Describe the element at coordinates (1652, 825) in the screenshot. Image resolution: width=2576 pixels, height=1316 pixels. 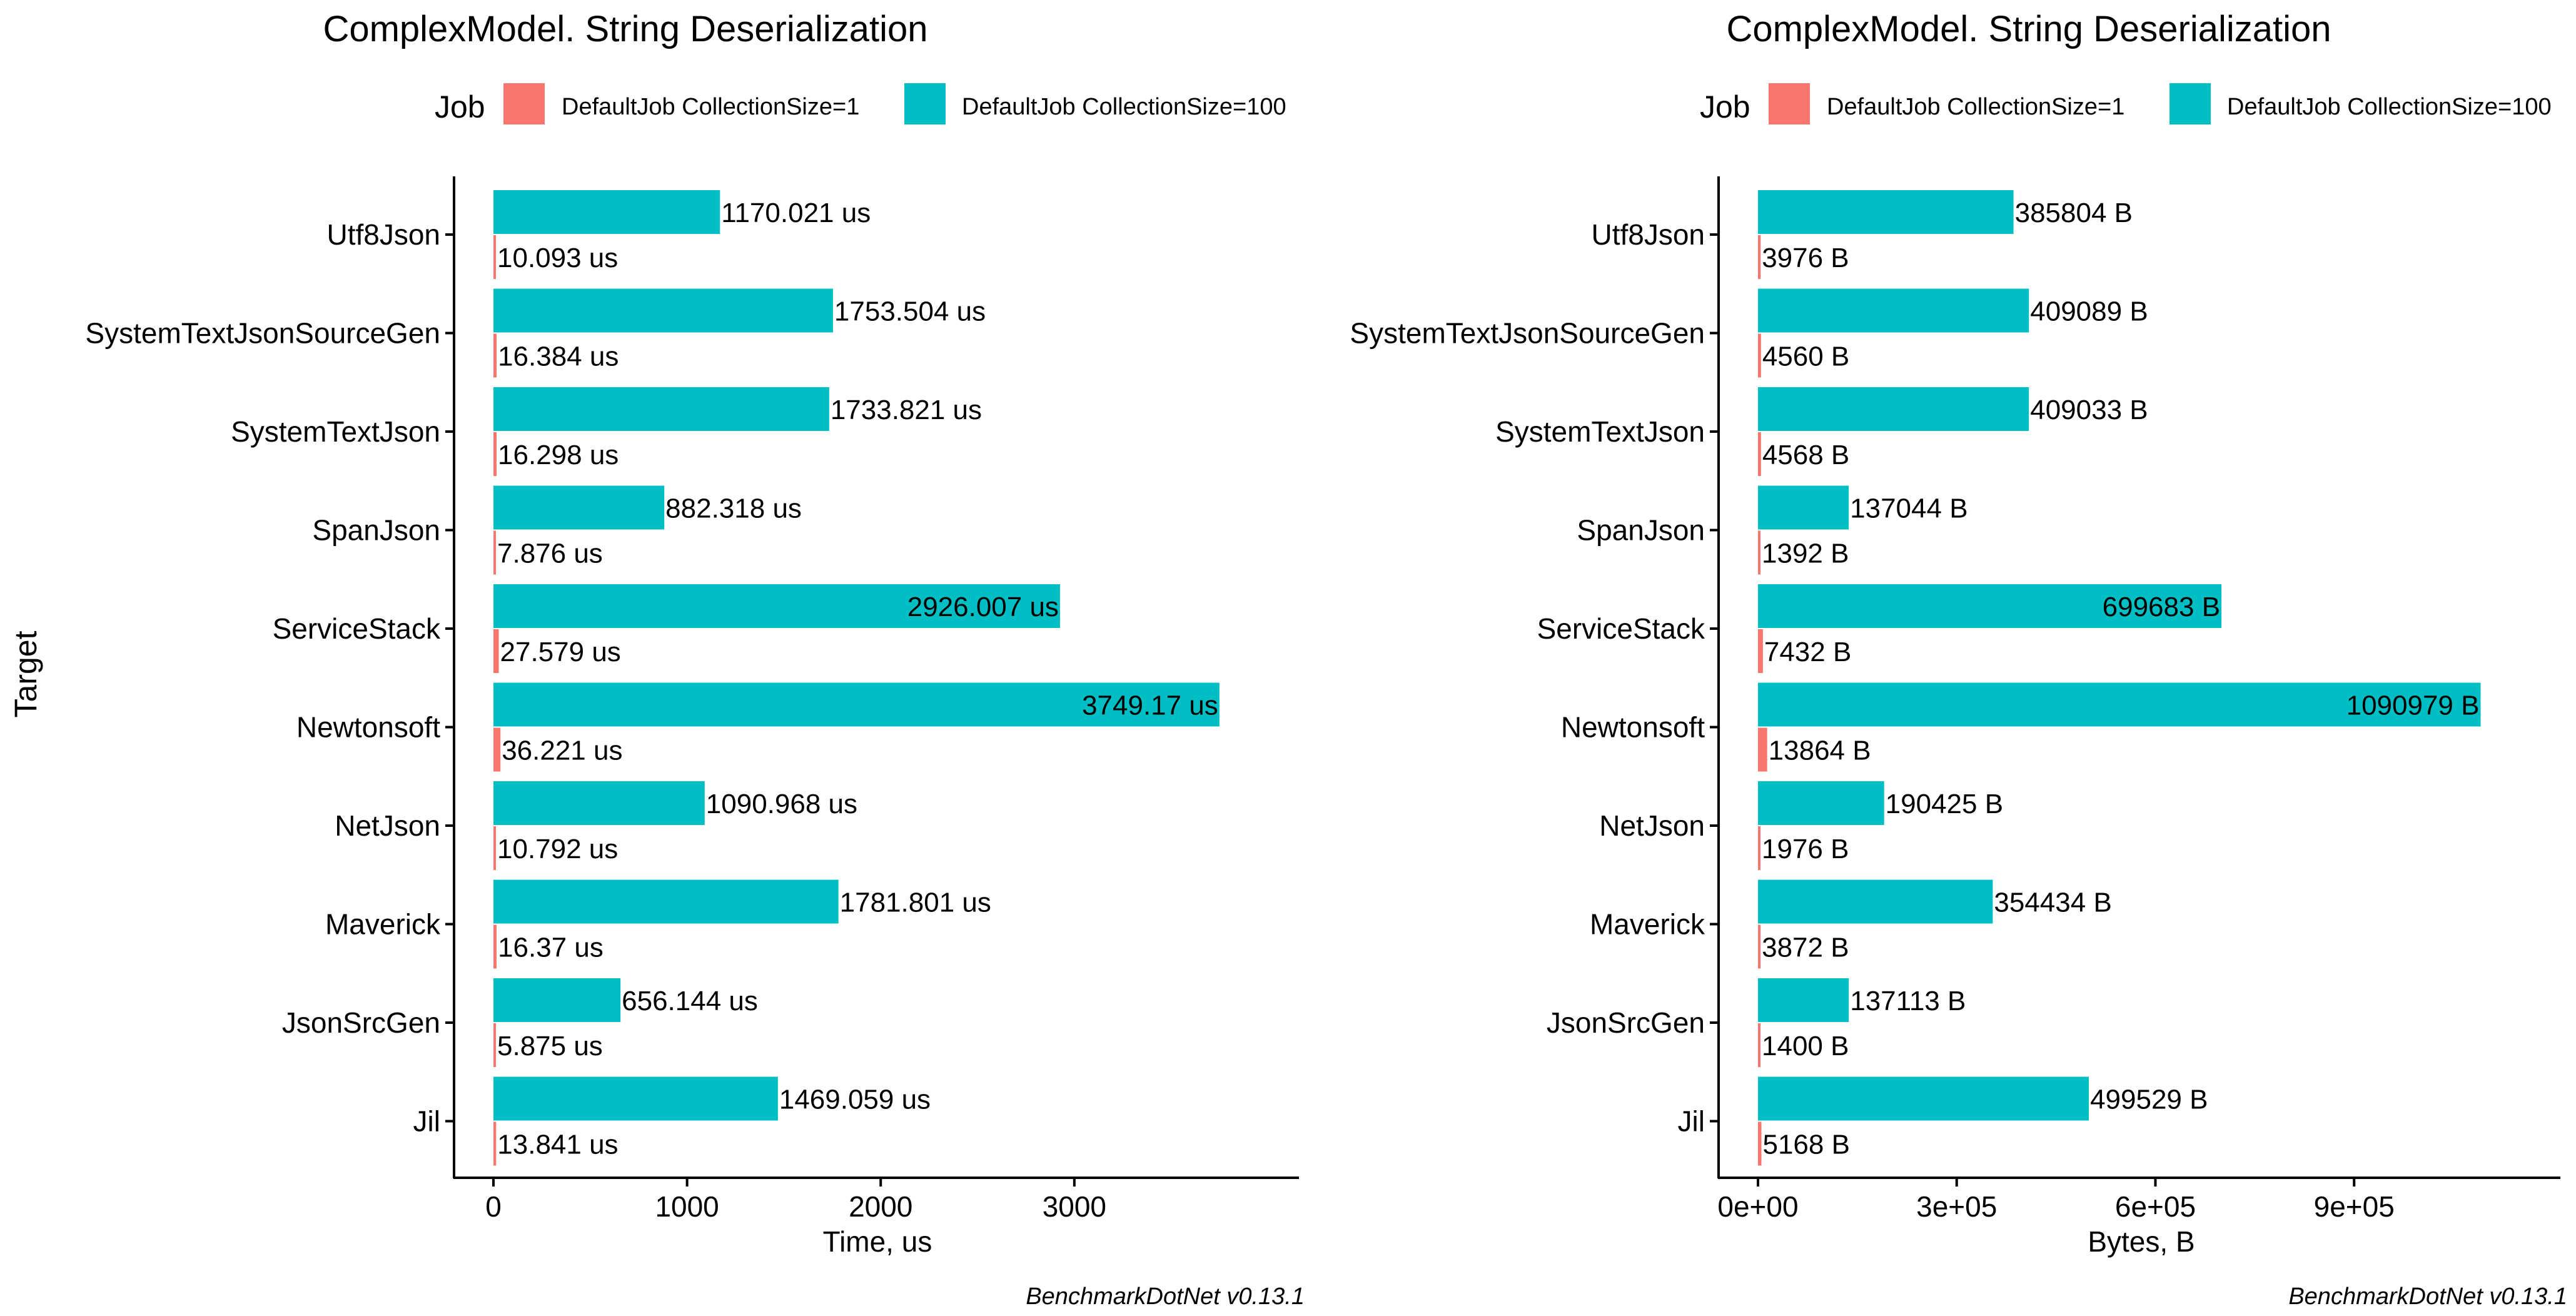
I see `memory-y-tick-label: NetJson` at that location.